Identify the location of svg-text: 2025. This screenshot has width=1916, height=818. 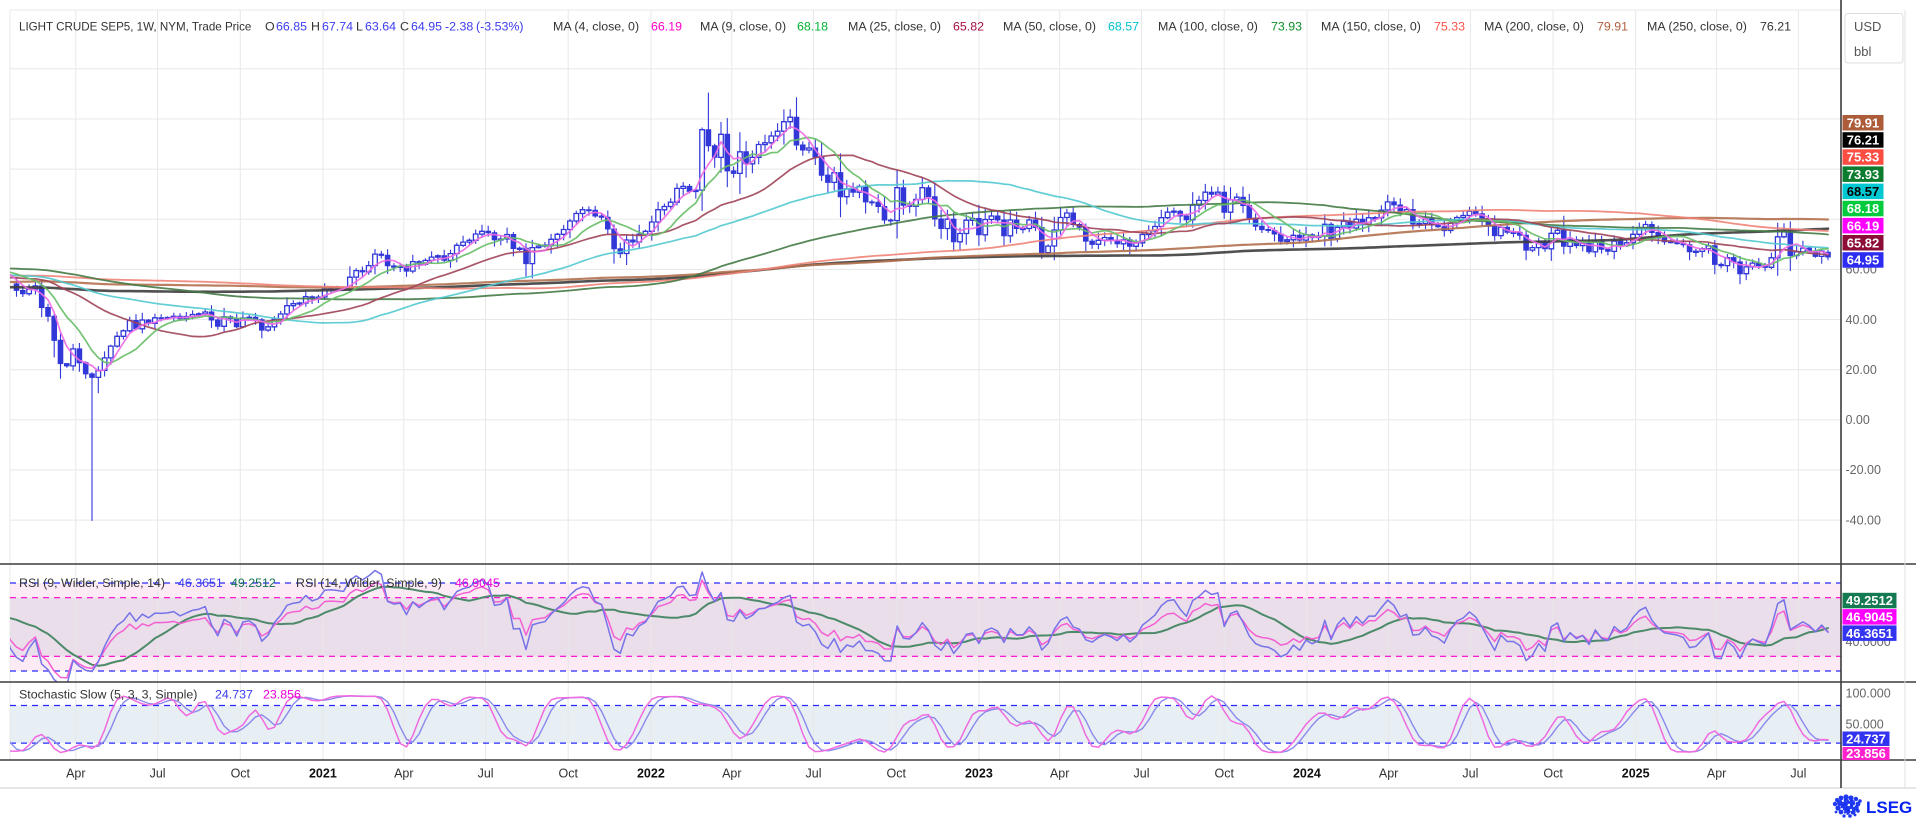
(1636, 774).